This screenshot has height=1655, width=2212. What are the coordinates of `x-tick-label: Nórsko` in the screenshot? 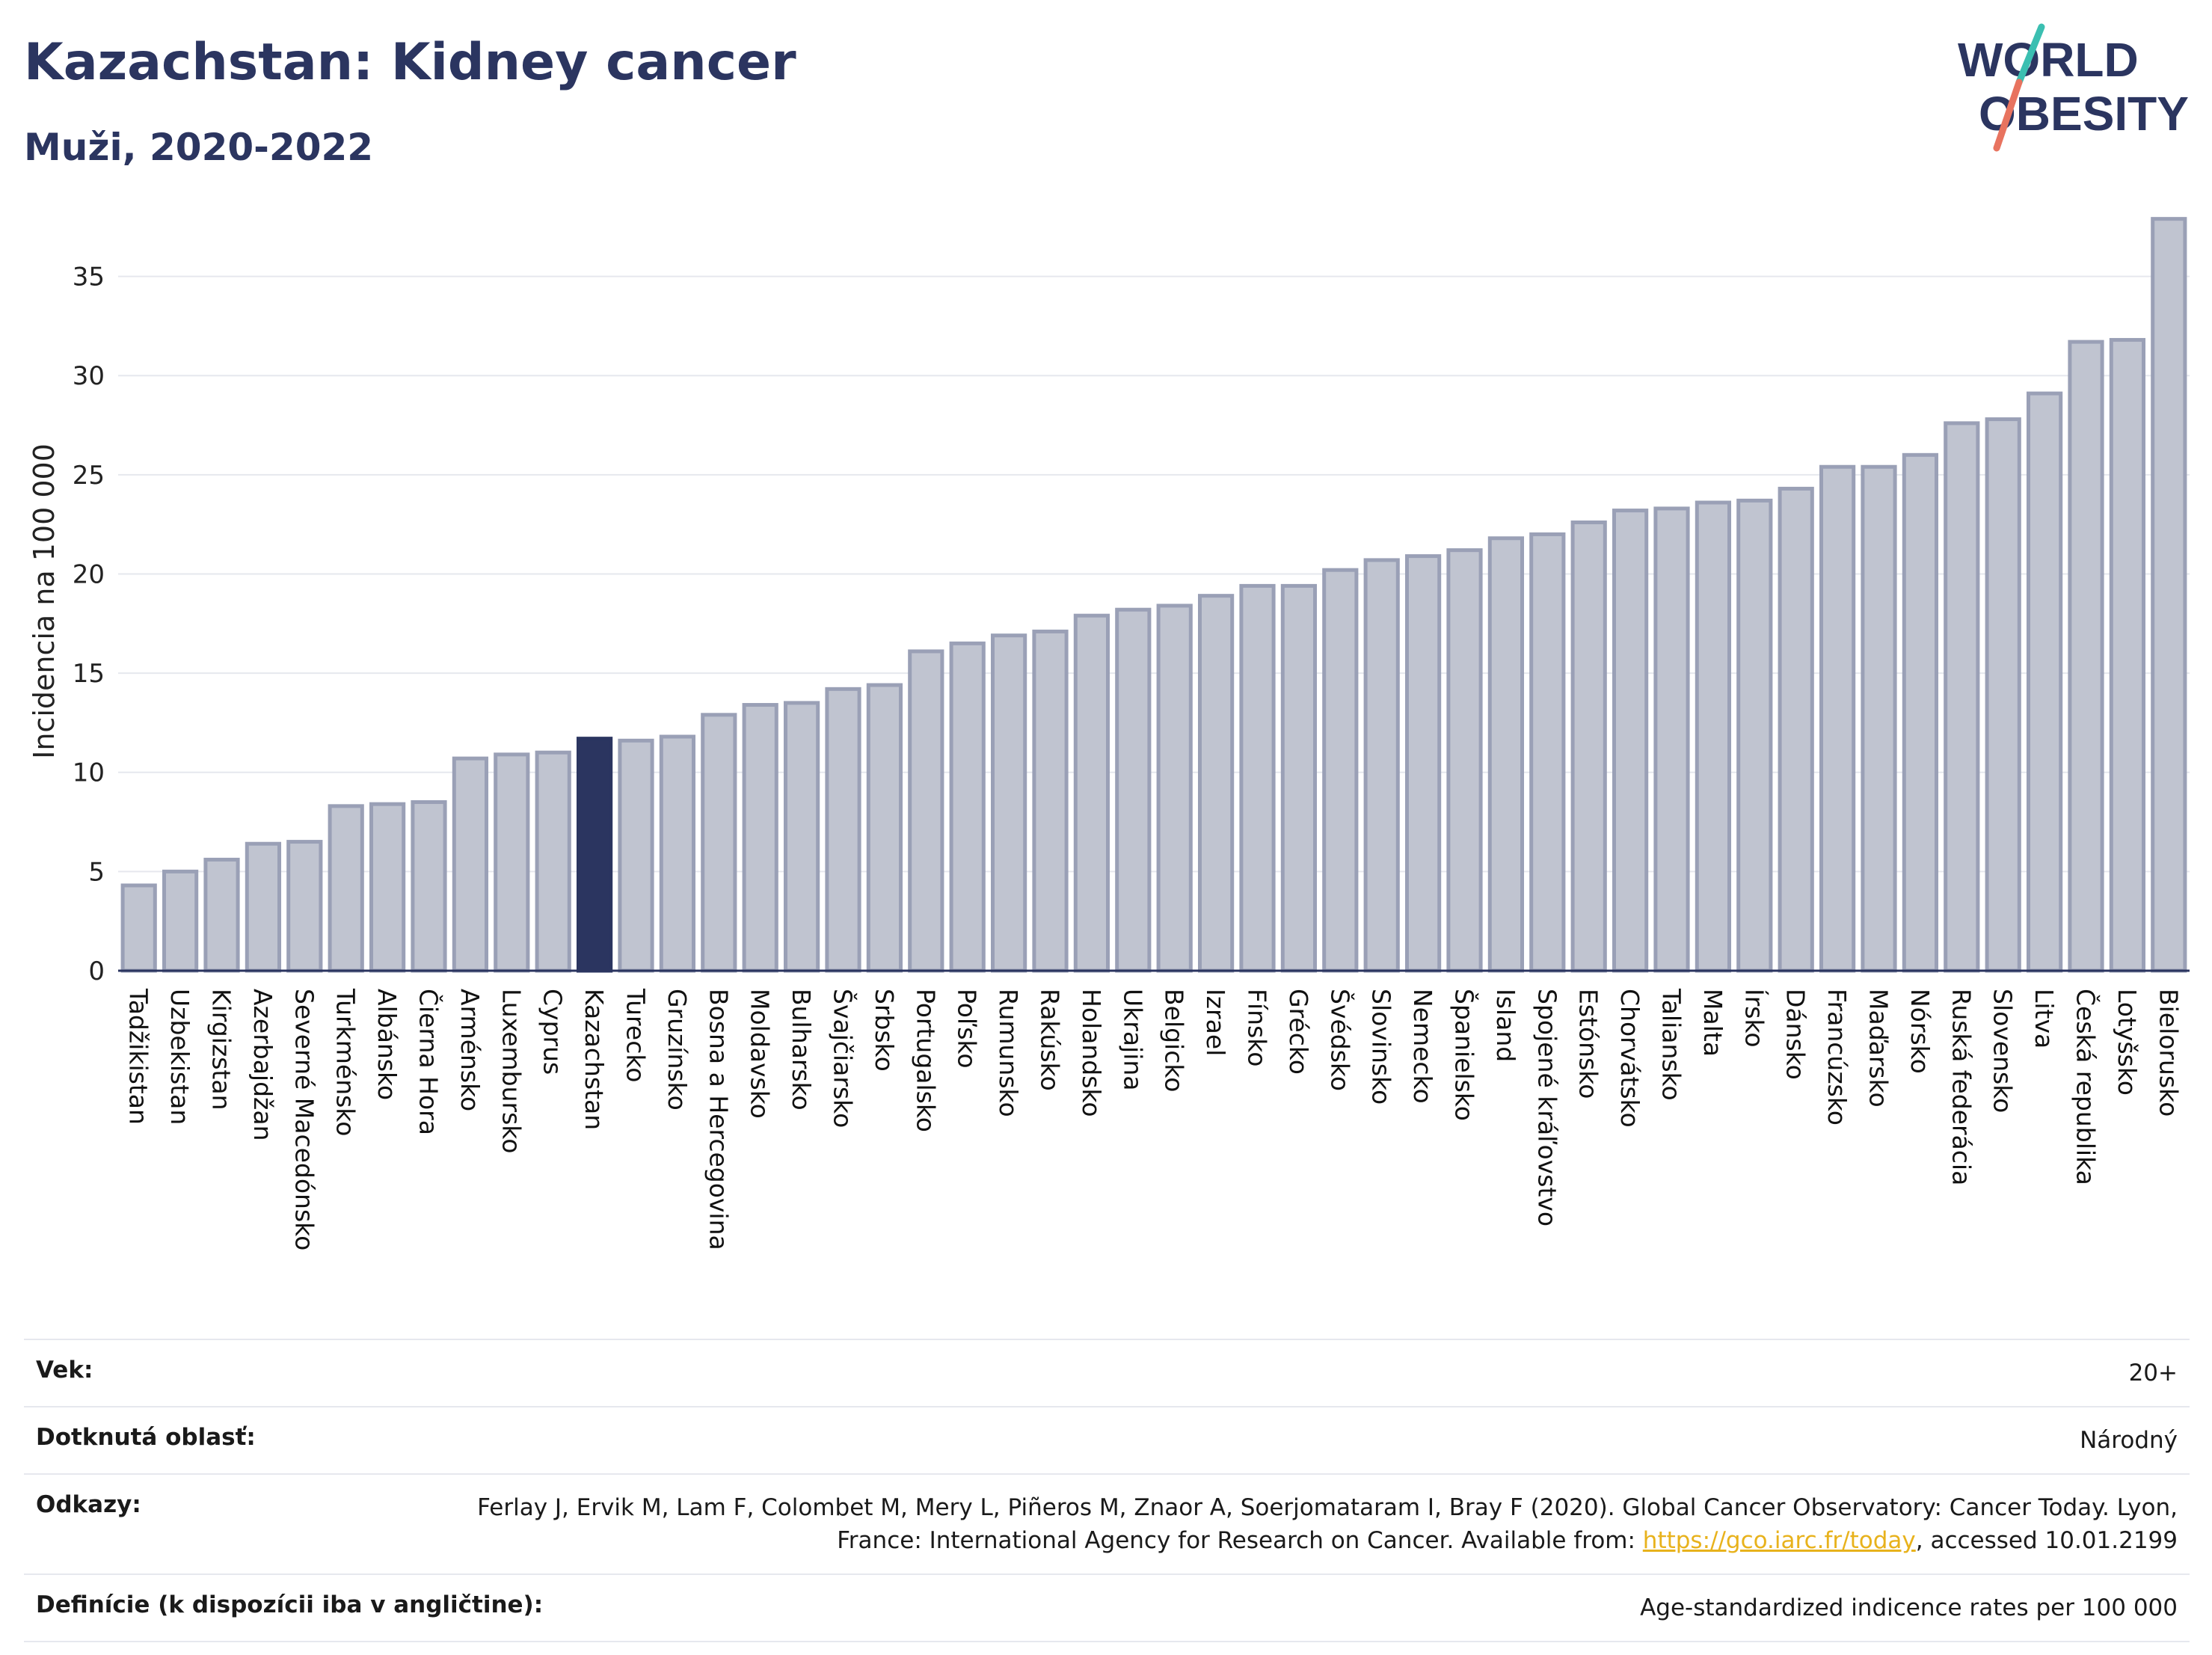 It's located at (1920, 1031).